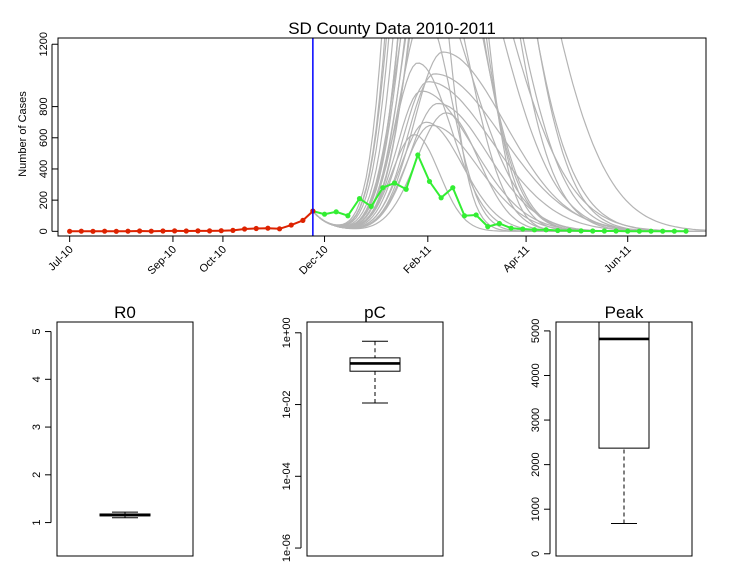  I want to click on boxplot-peak: Peak 0 1000 2000 3000 4000 5000, so click(611, 430).